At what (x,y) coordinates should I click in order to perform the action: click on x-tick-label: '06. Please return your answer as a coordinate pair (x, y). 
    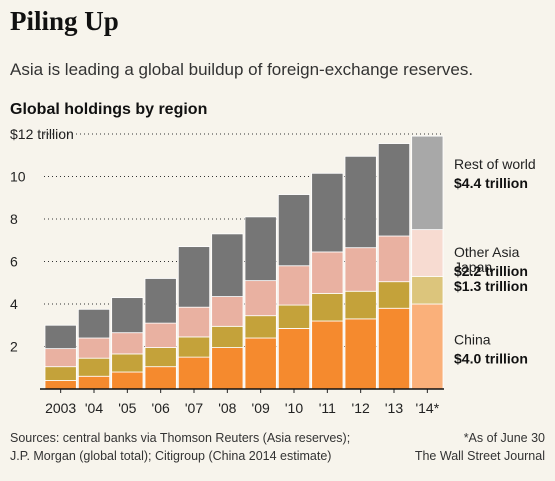
    Looking at the image, I should click on (161, 408).